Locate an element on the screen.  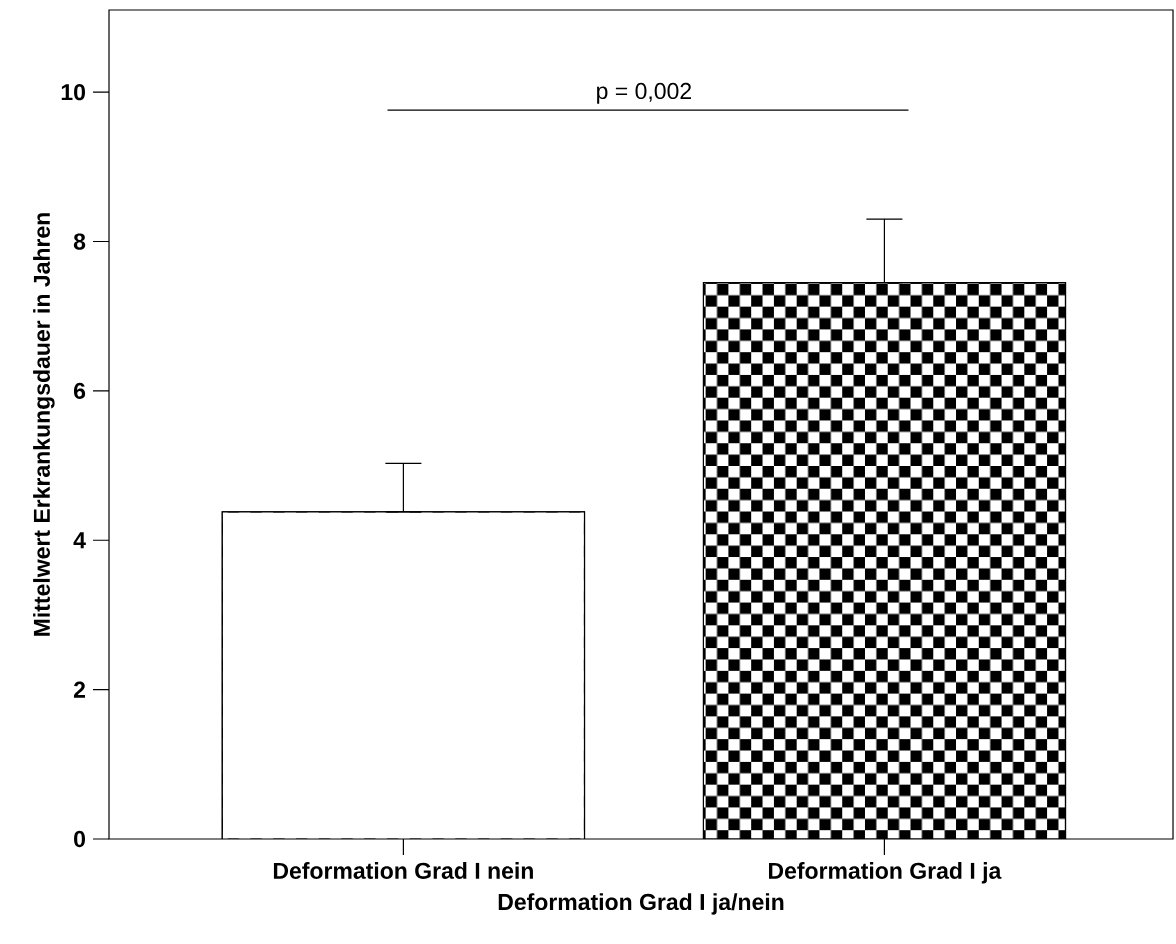
x-tick-label: Deformation Grad I ja is located at coordinates (885, 873).